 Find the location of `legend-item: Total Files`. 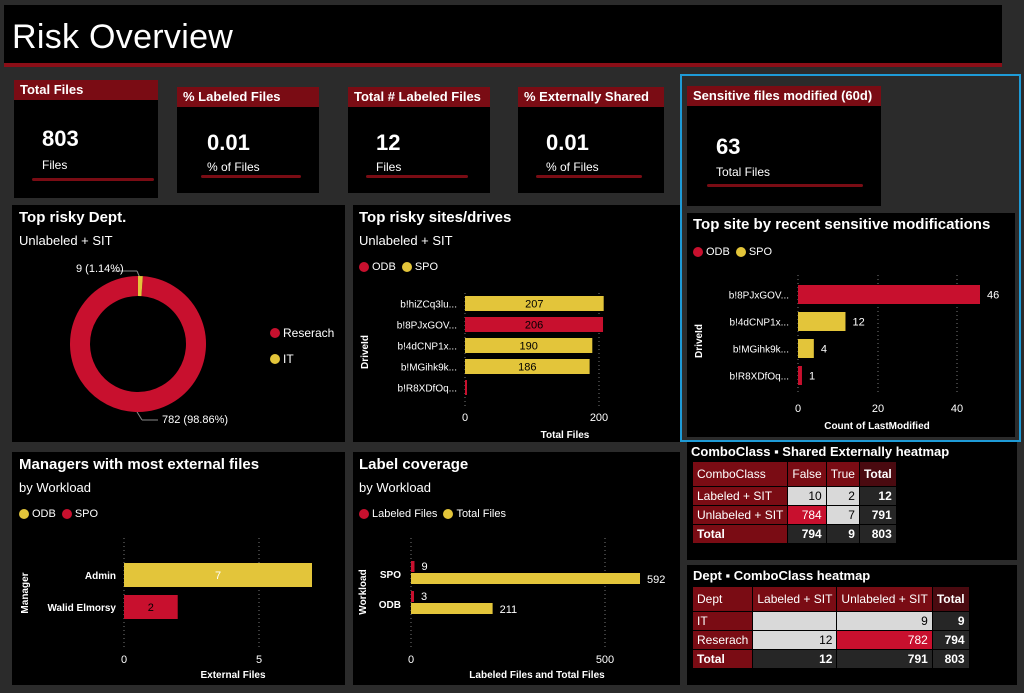

legend-item: Total Files is located at coordinates (474, 514).